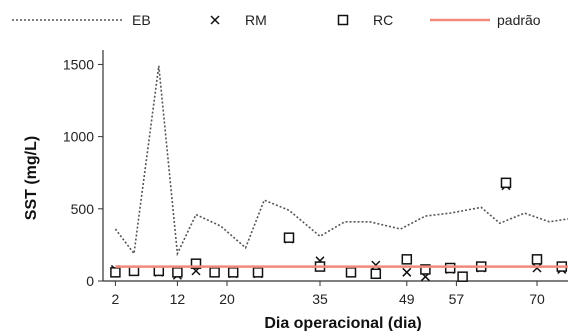 This screenshot has width=574, height=331. I want to click on legend-label: padrão, so click(519, 20).